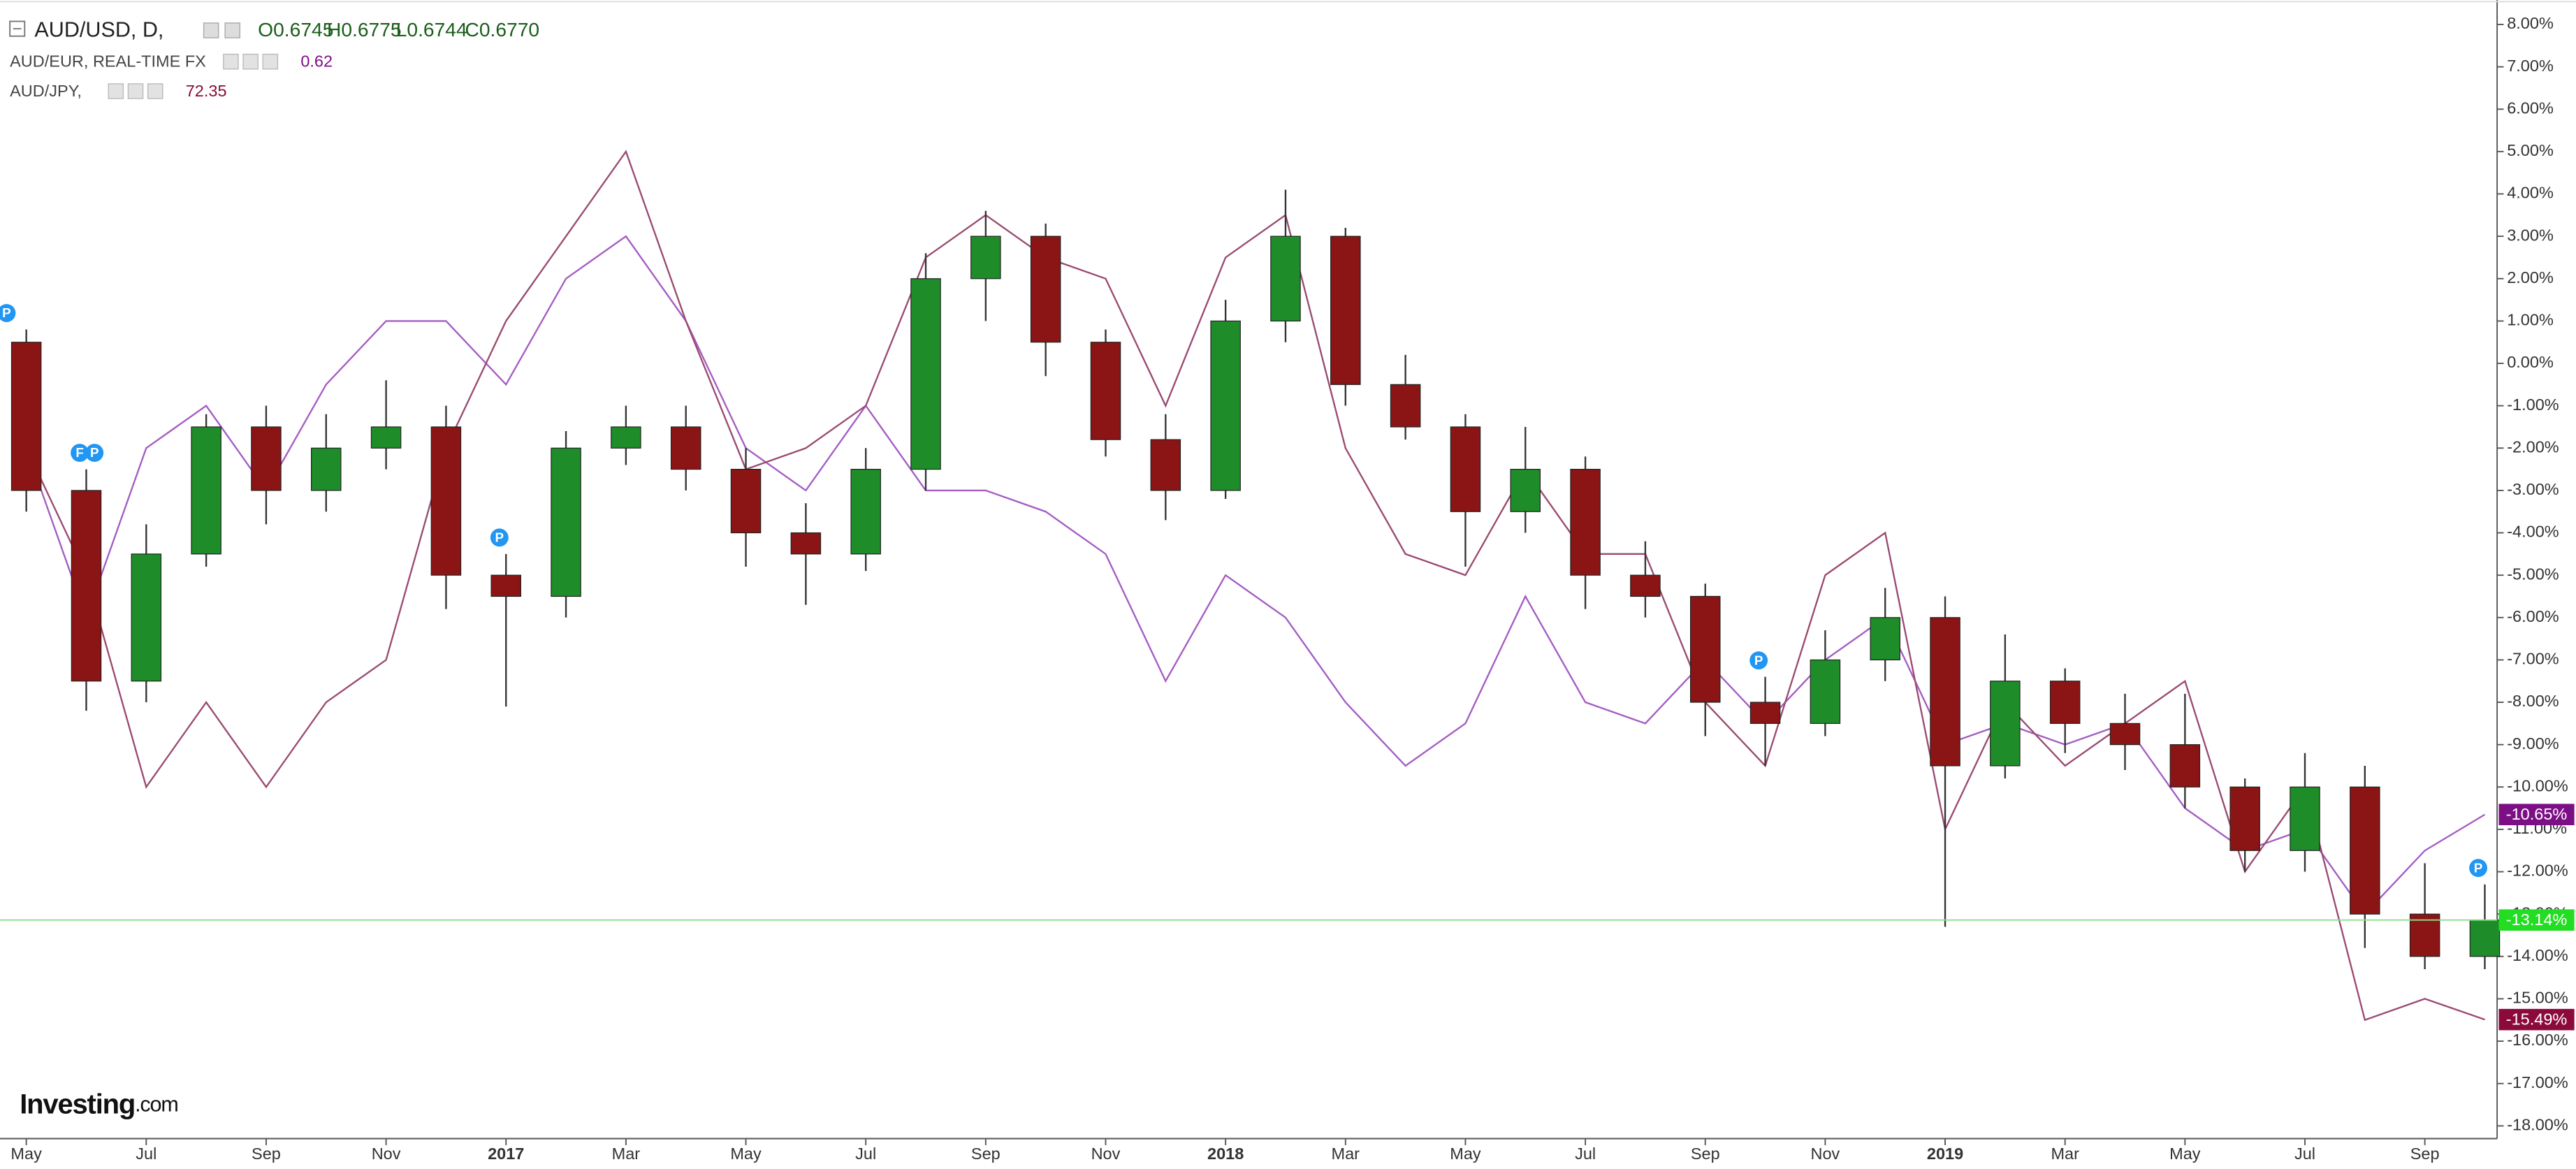 The height and width of the screenshot is (1169, 2576). Describe the element at coordinates (2537, 920) in the screenshot. I see `price-badge-label: -13.14%` at that location.